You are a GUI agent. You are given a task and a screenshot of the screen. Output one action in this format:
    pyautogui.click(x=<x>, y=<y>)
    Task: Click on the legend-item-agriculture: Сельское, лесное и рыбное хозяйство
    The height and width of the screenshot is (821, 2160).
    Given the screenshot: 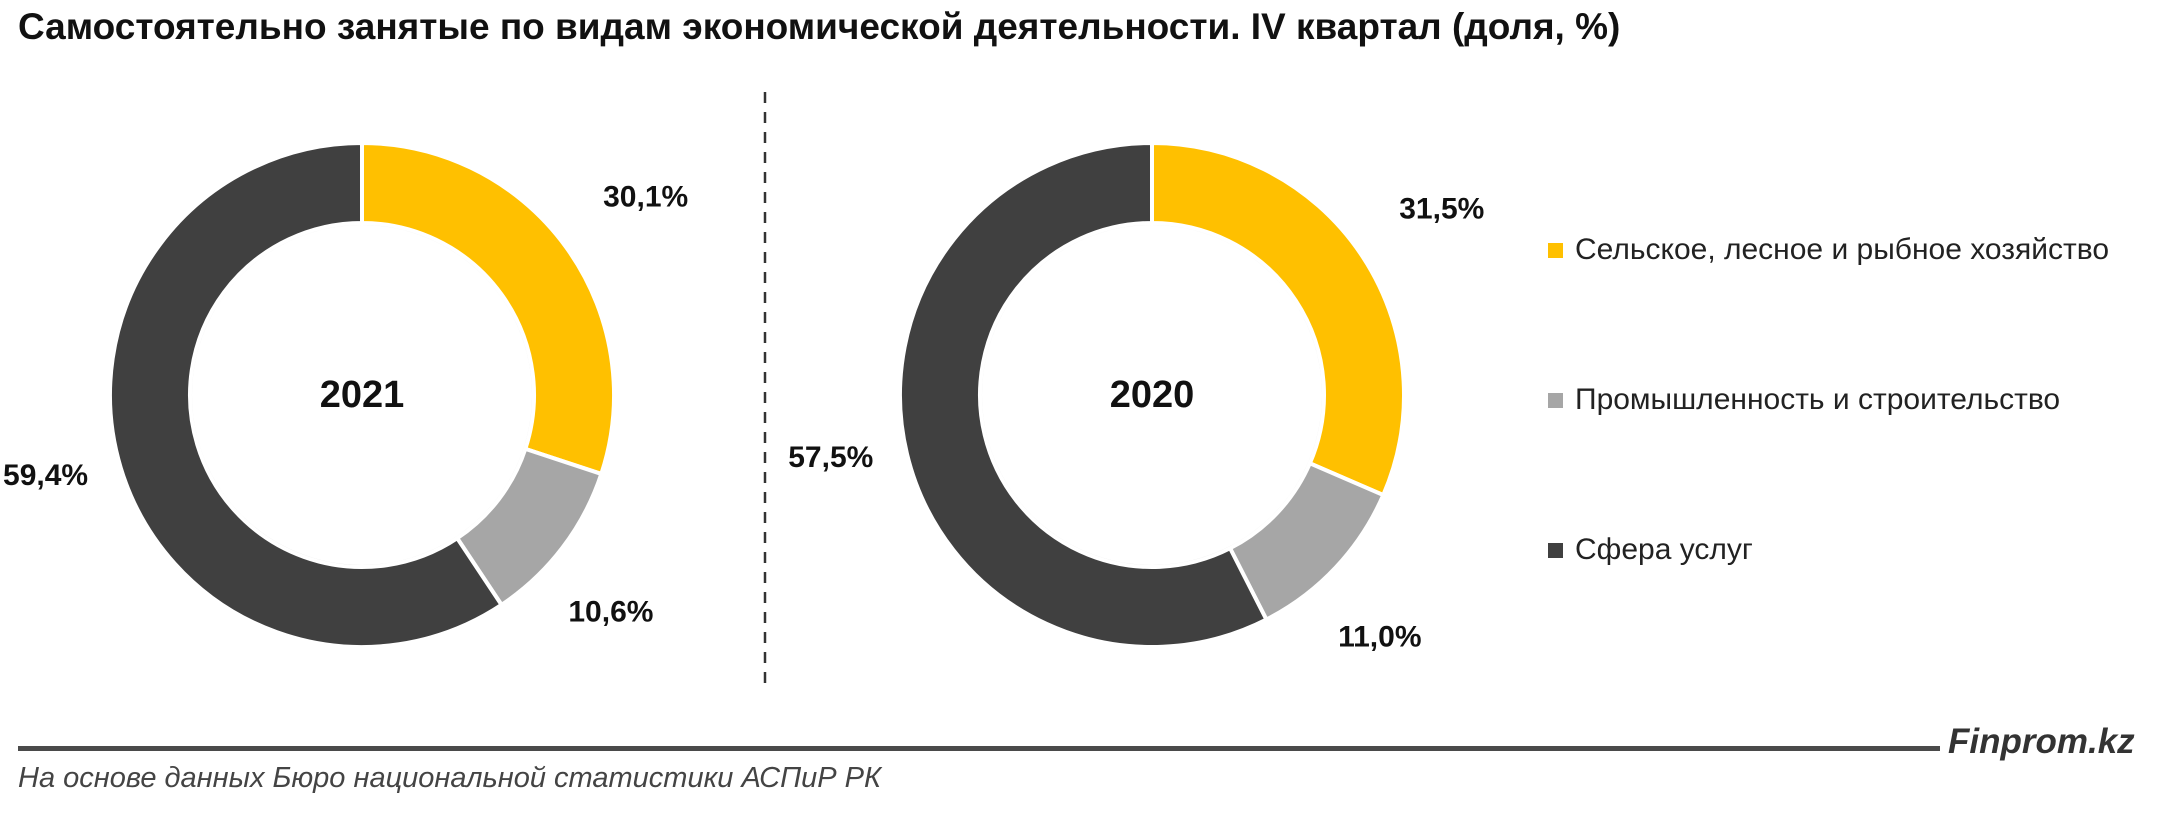 What is the action you would take?
    pyautogui.click(x=1848, y=250)
    